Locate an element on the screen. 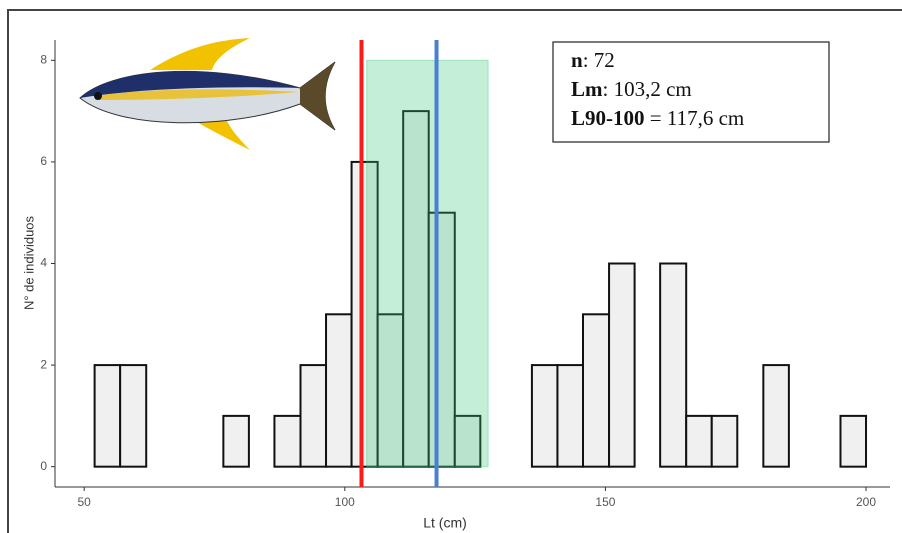  x-tick-label: 100 is located at coordinates (345, 502).